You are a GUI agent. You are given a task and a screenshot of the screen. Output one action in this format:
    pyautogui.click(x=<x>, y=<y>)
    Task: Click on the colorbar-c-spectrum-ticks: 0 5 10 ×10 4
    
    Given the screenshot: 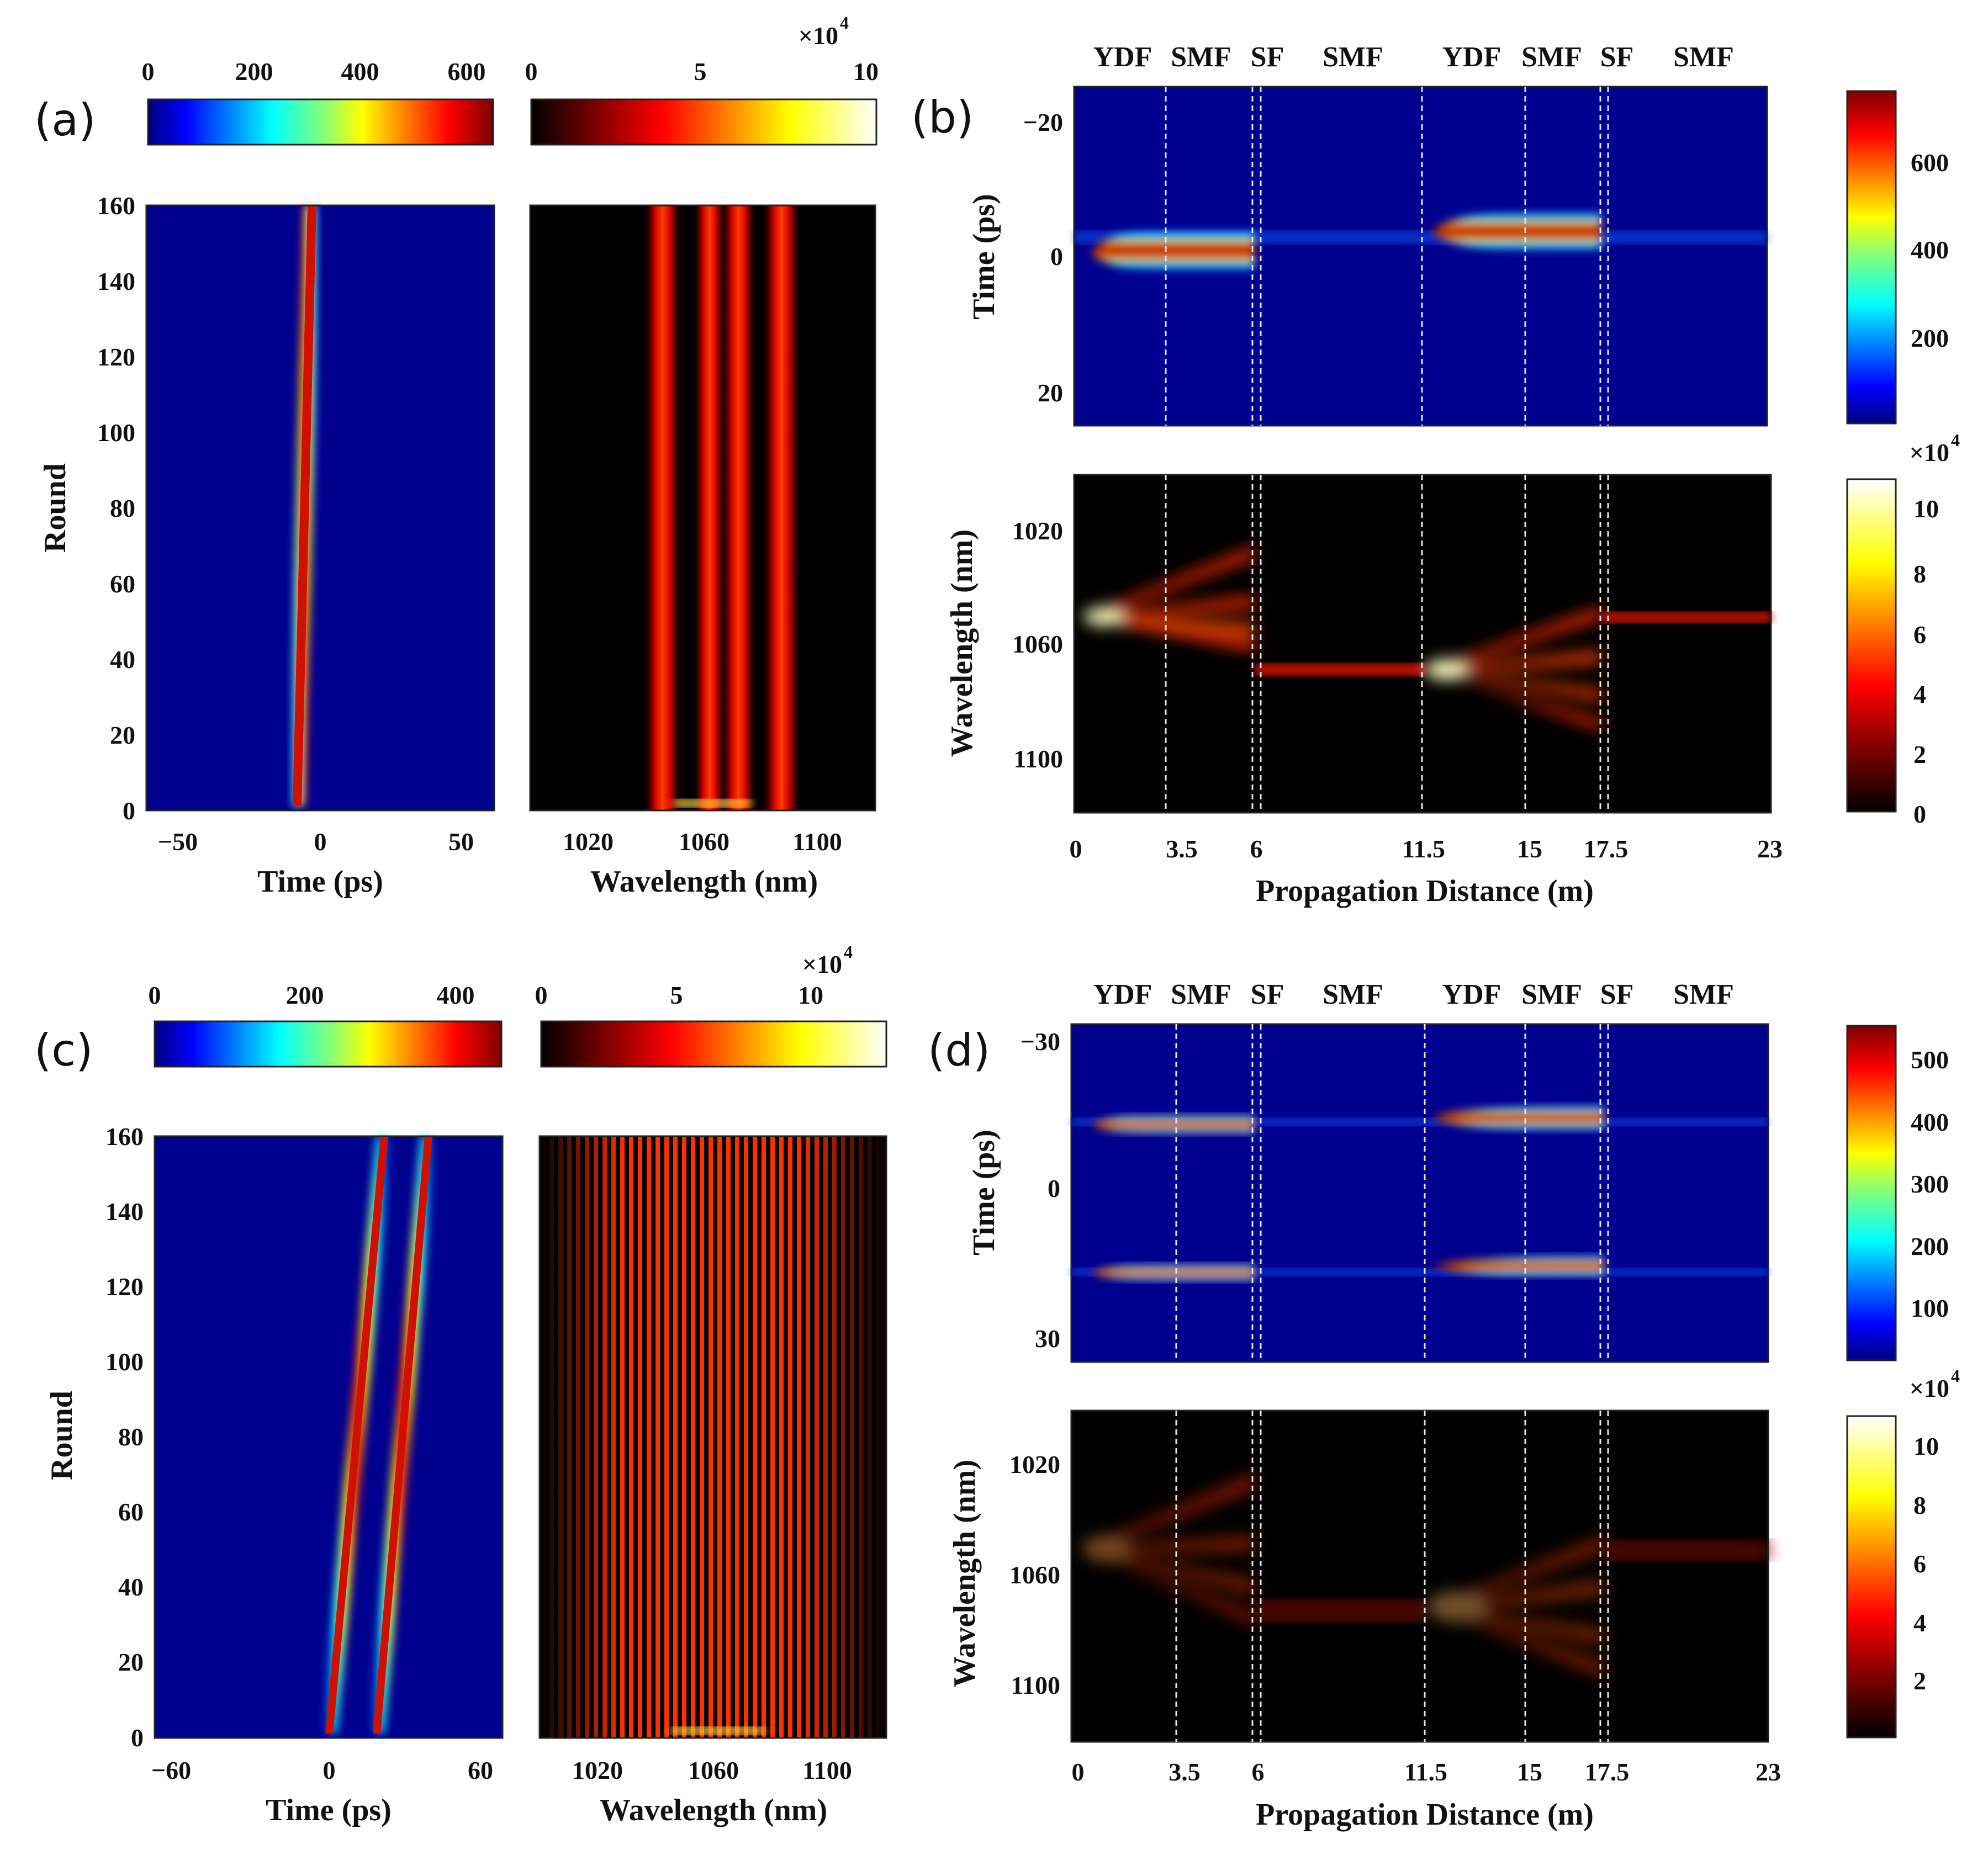 What is the action you would take?
    pyautogui.click(x=694, y=976)
    